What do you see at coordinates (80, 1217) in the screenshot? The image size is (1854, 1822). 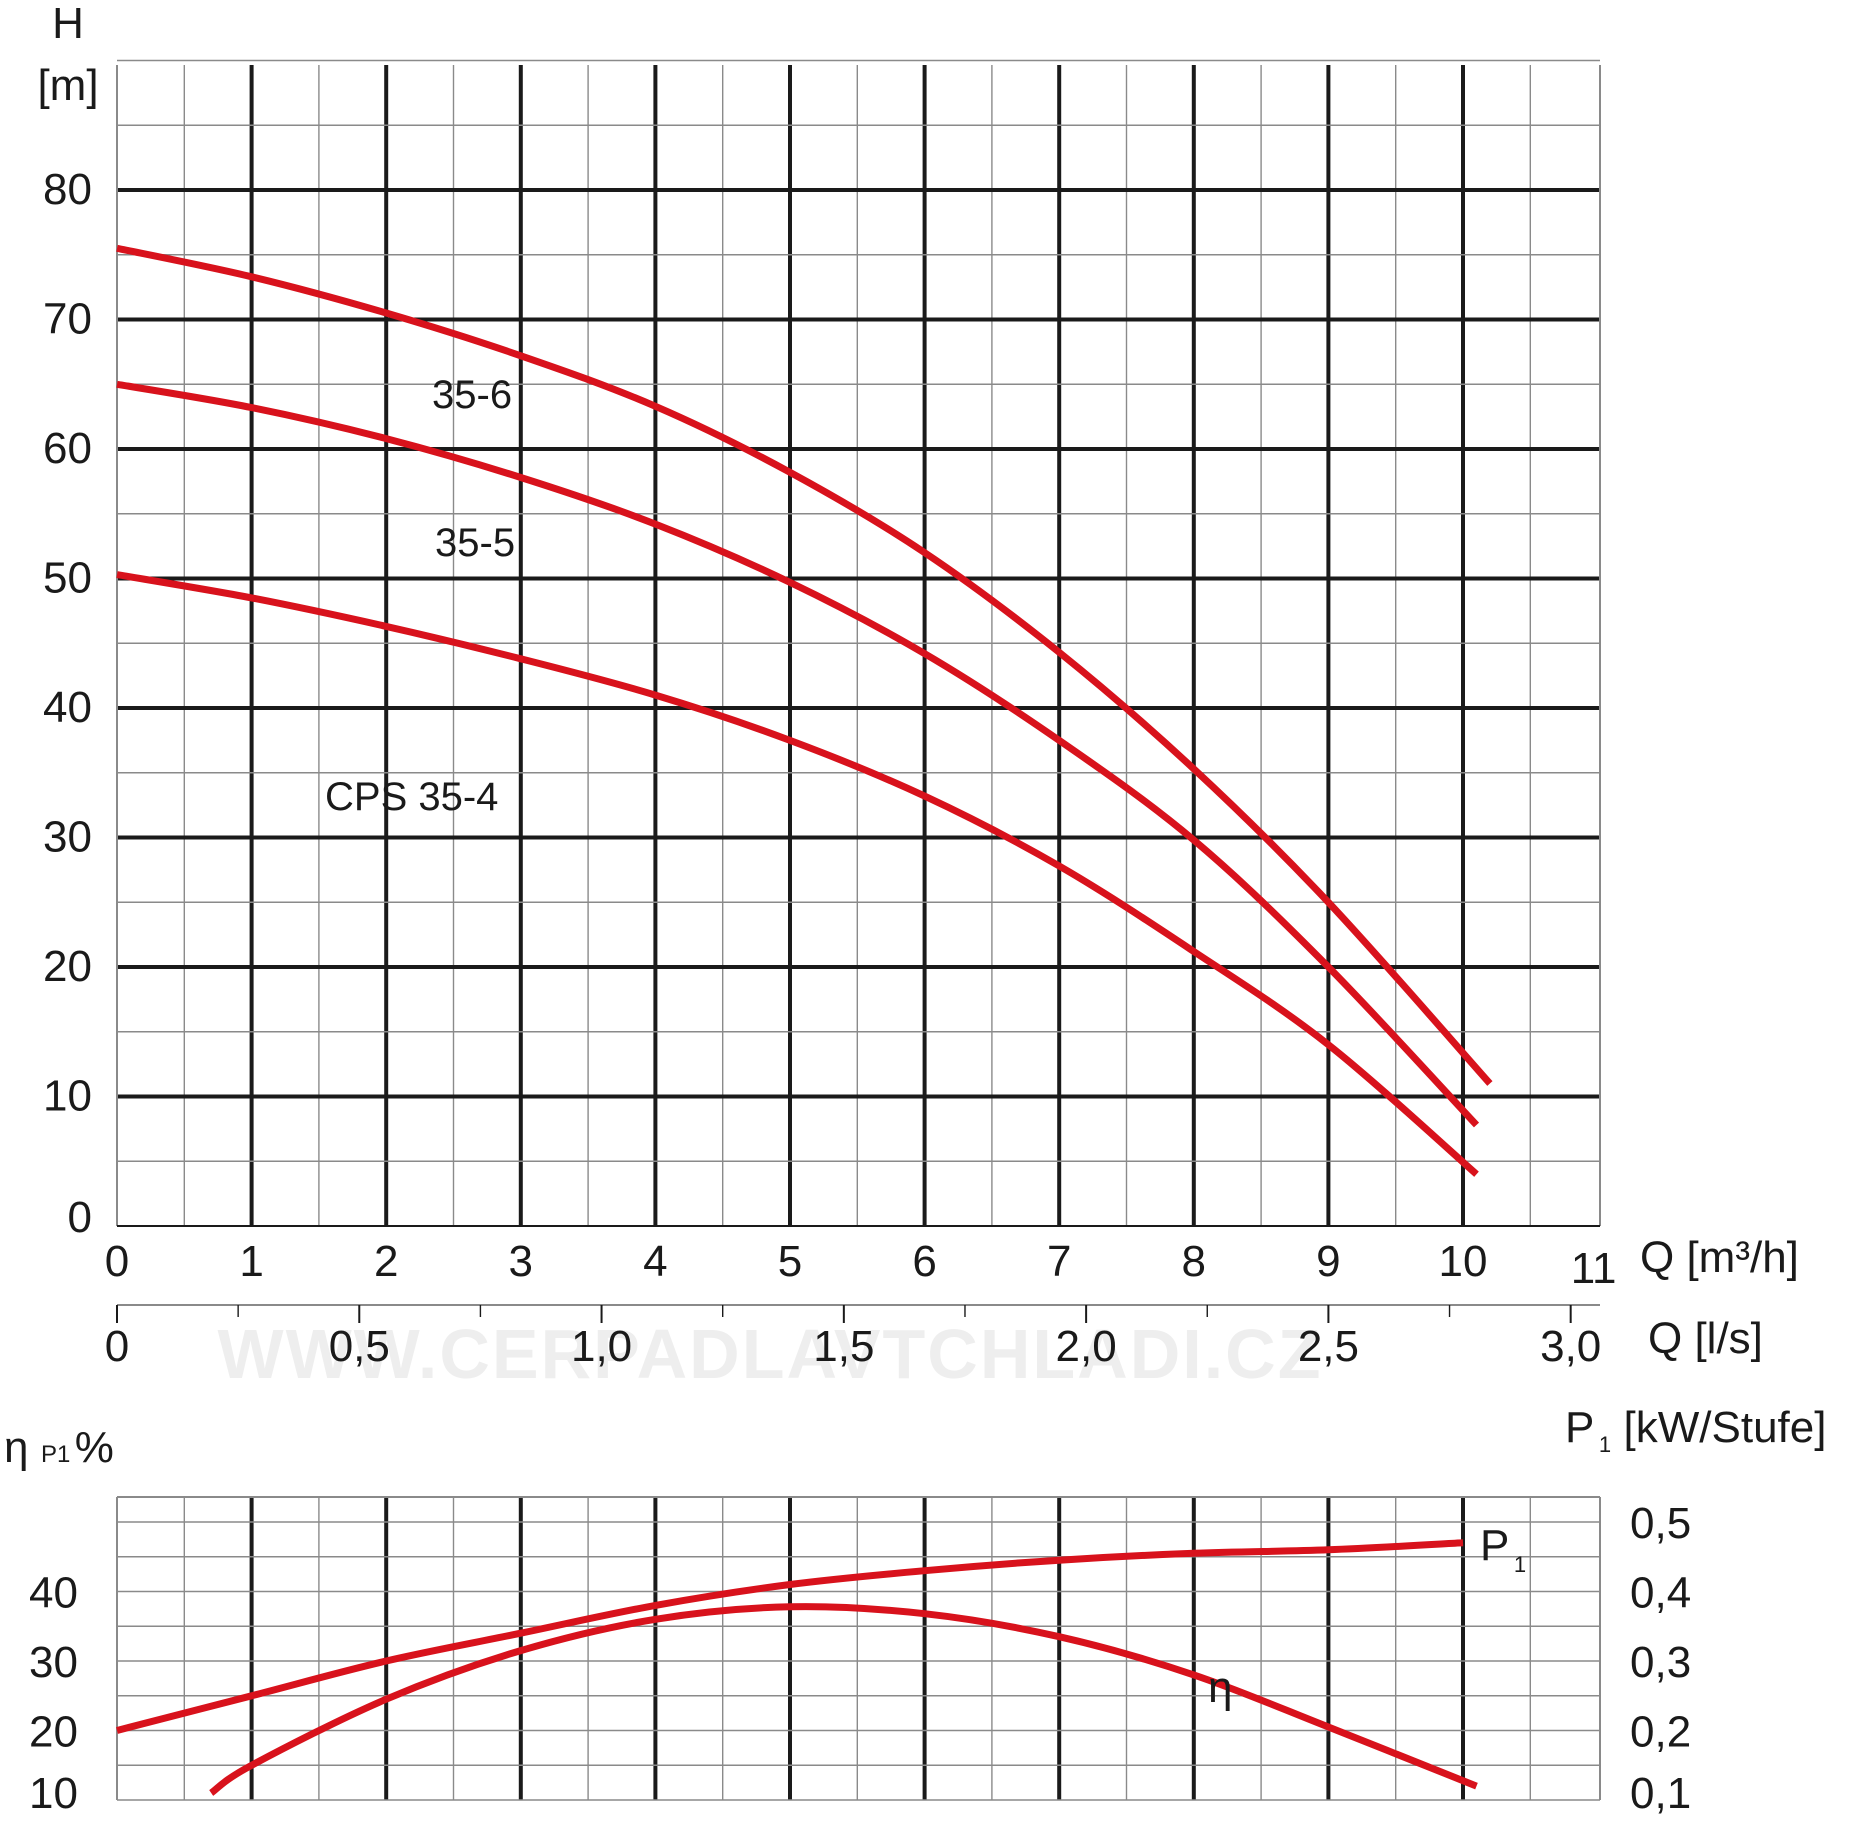 I see `y-tick-label: 0` at bounding box center [80, 1217].